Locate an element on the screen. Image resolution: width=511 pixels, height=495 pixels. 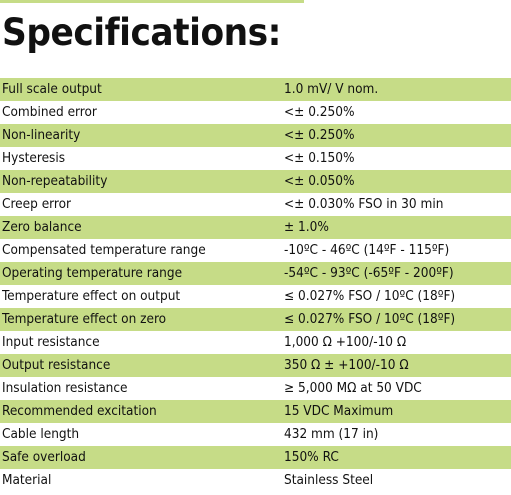
spec-label: Safe overload is located at coordinates (44, 457).